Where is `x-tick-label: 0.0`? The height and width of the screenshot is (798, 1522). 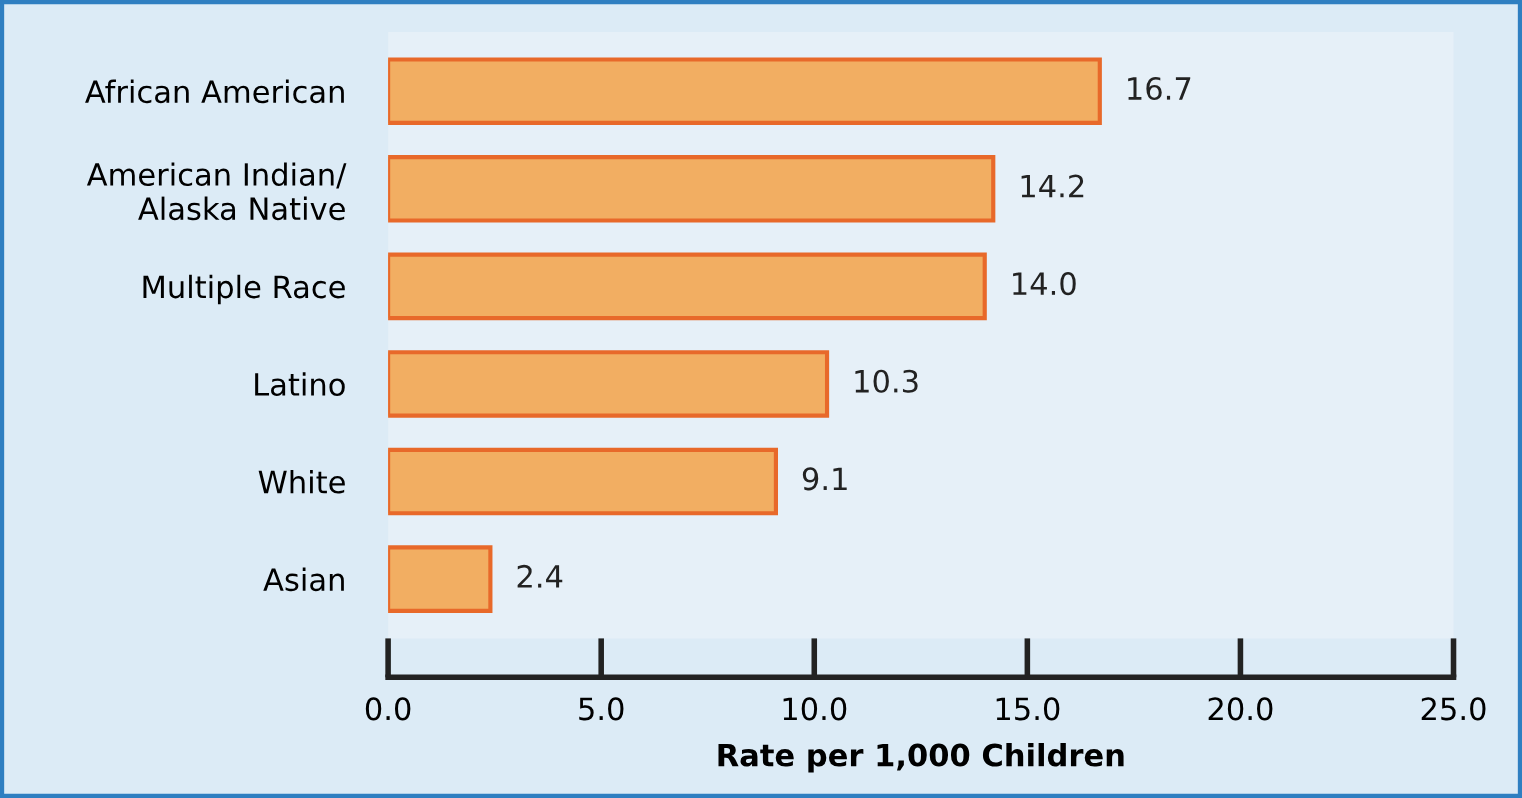
x-tick-label: 0.0 is located at coordinates (388, 709).